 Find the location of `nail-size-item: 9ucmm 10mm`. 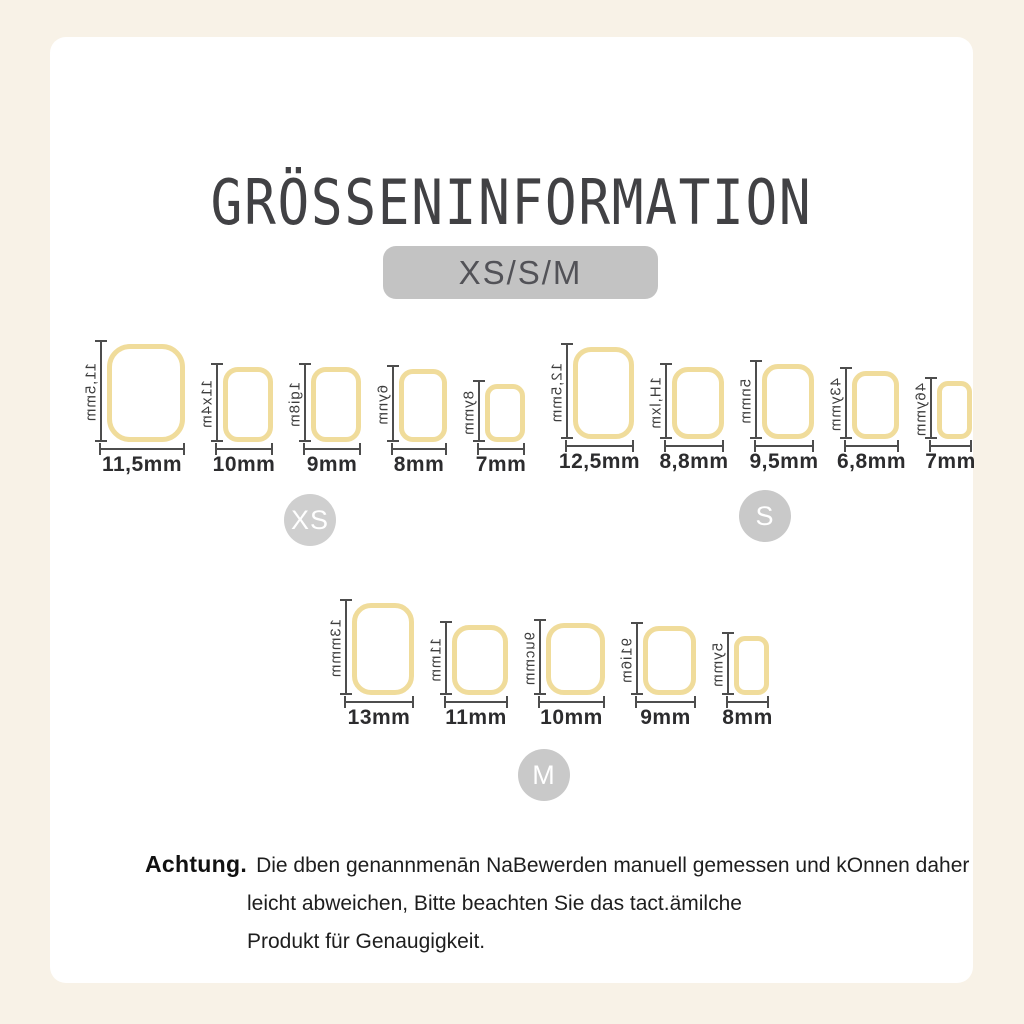

nail-size-item: 9ucmm 10mm is located at coordinates (563, 674).